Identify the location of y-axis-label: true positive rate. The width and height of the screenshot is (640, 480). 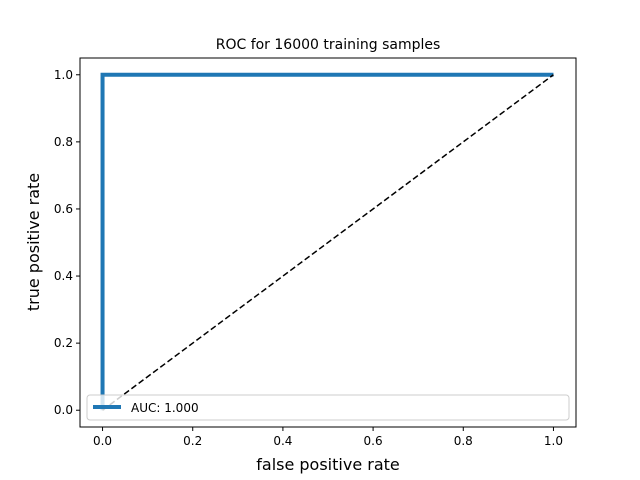
(33, 242).